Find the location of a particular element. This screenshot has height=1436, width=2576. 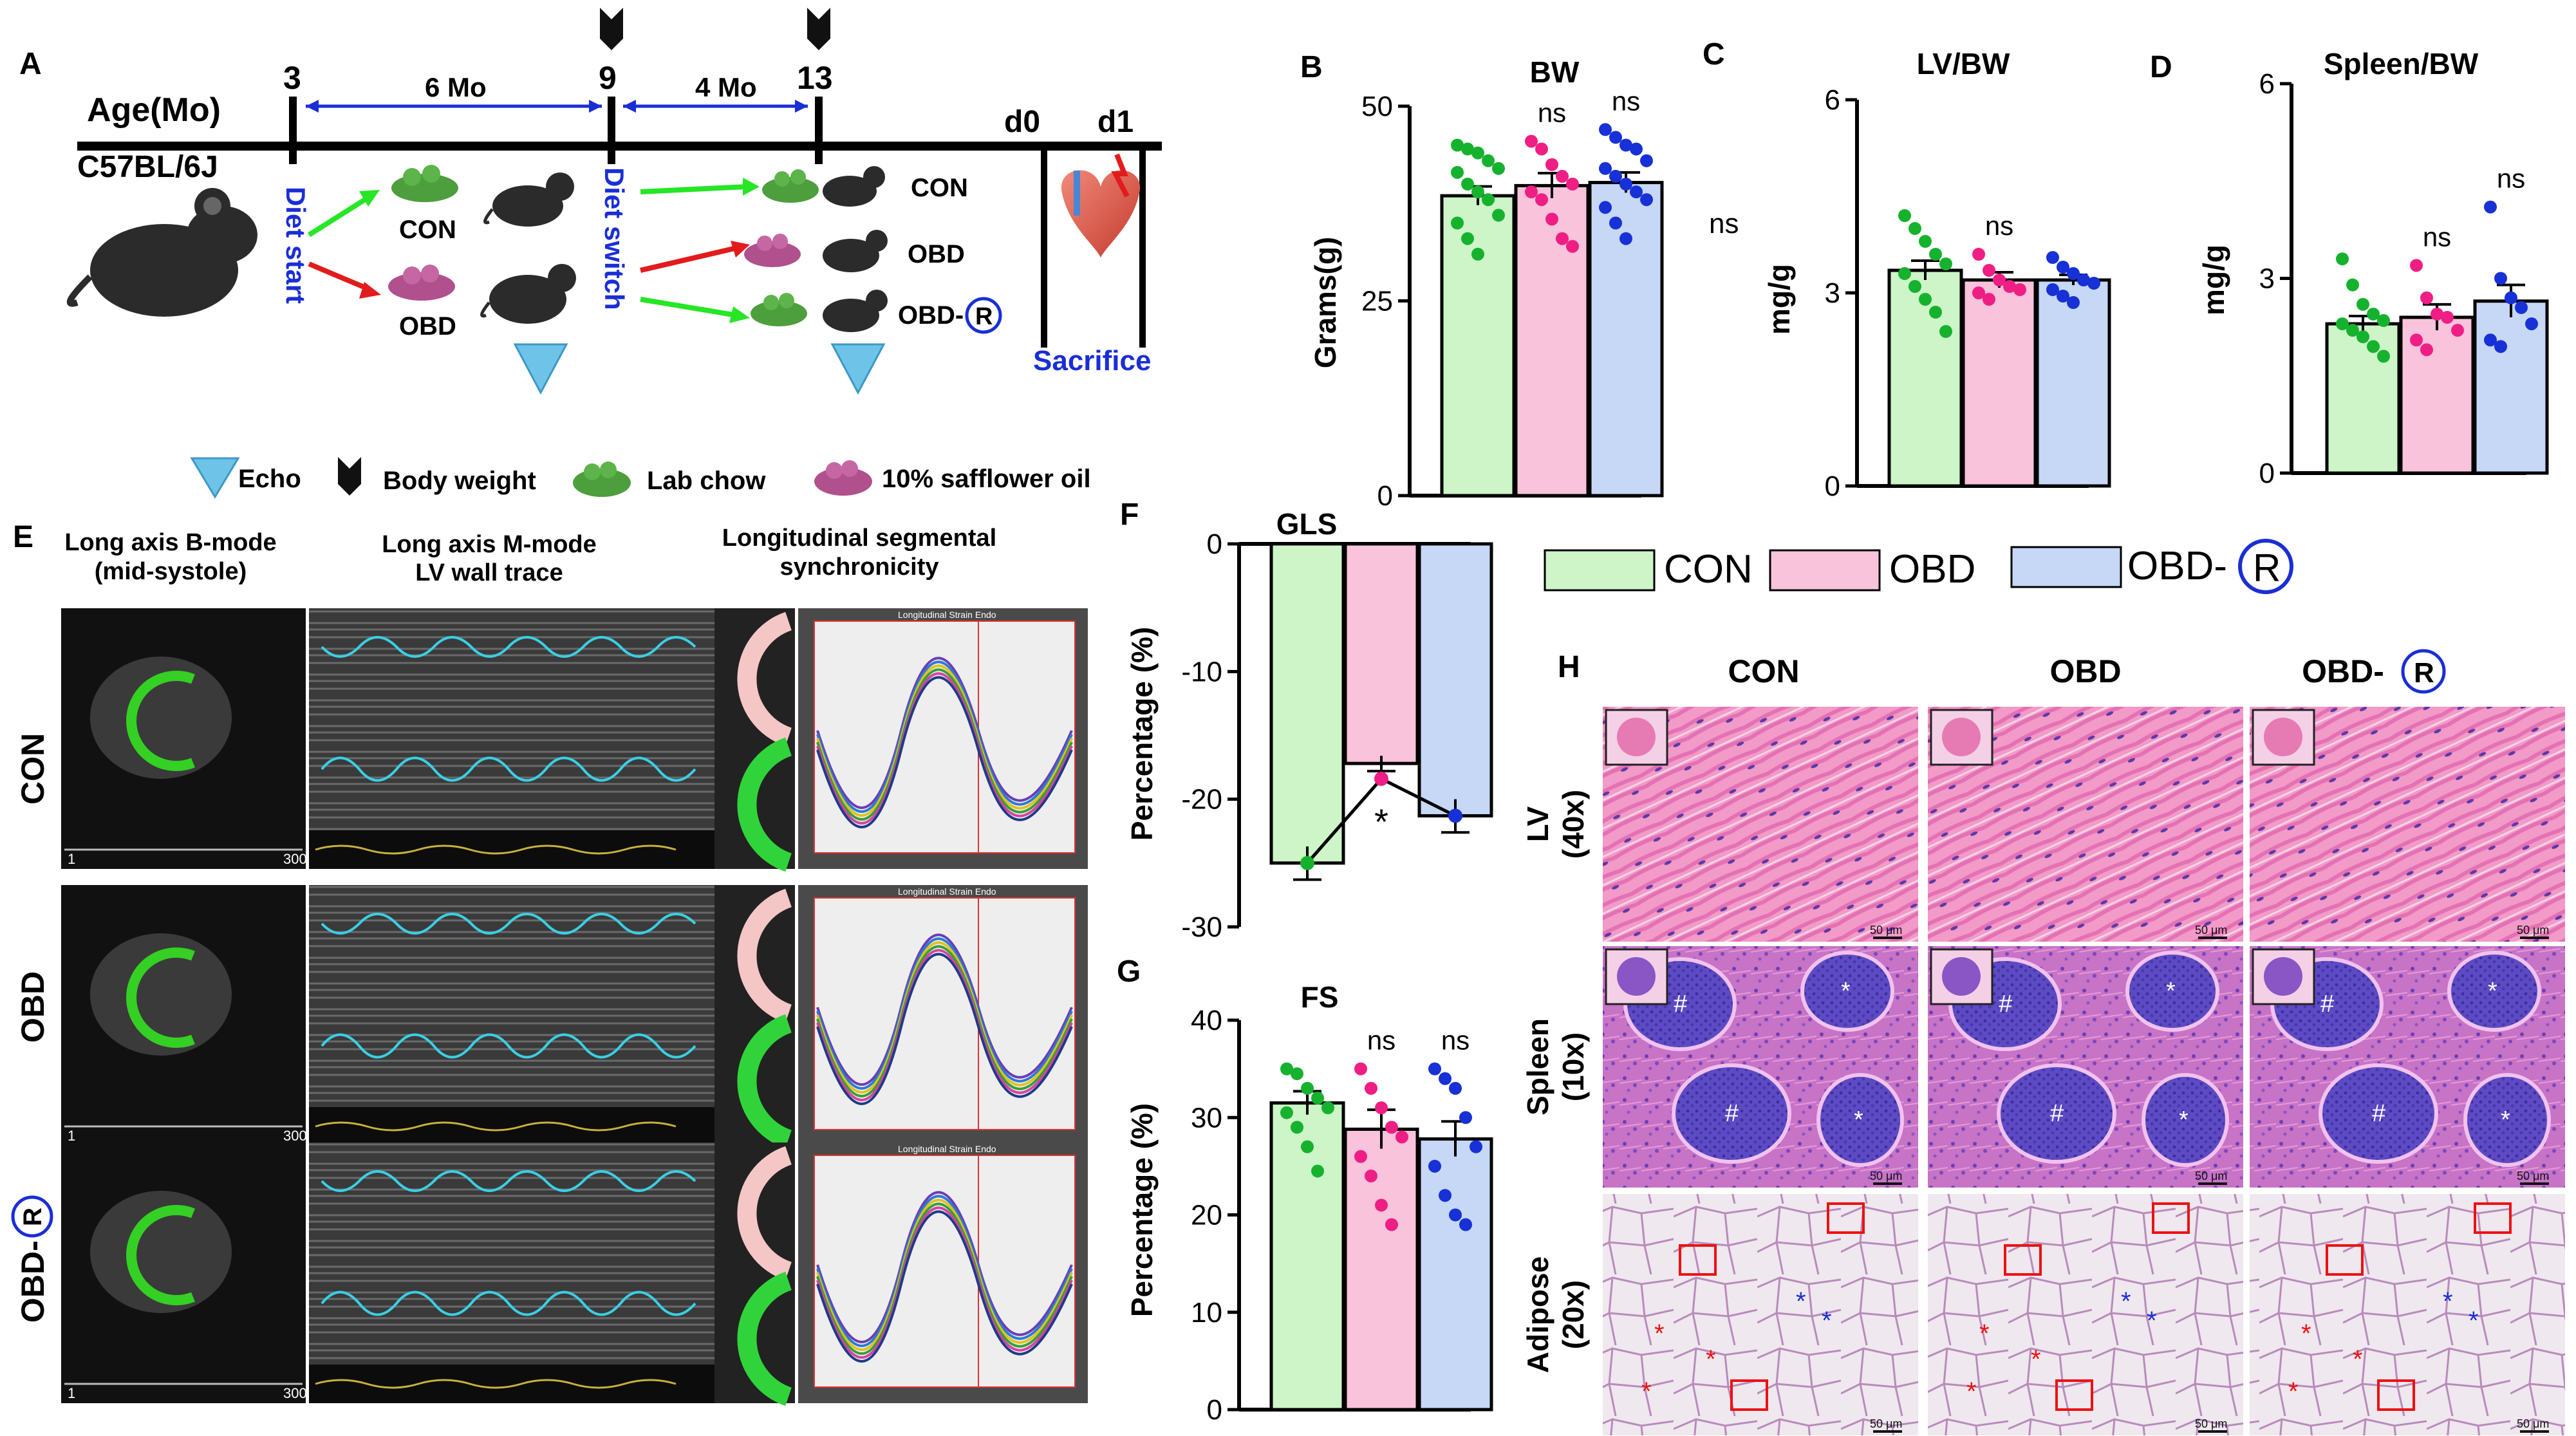

bmode-scale-end: 300 is located at coordinates (295, 1136).